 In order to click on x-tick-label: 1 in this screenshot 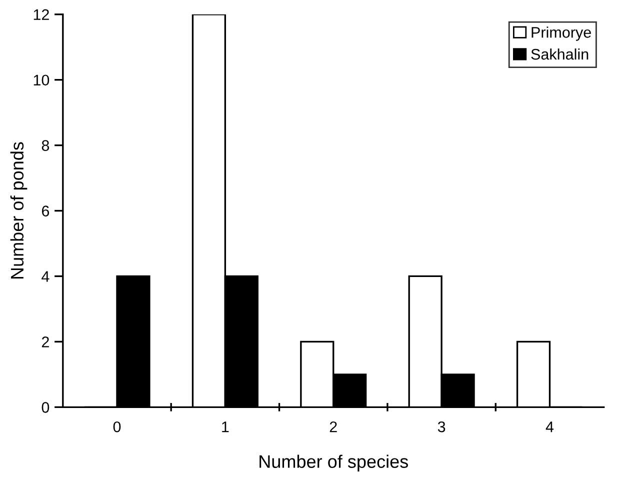, I will do `click(225, 427)`.